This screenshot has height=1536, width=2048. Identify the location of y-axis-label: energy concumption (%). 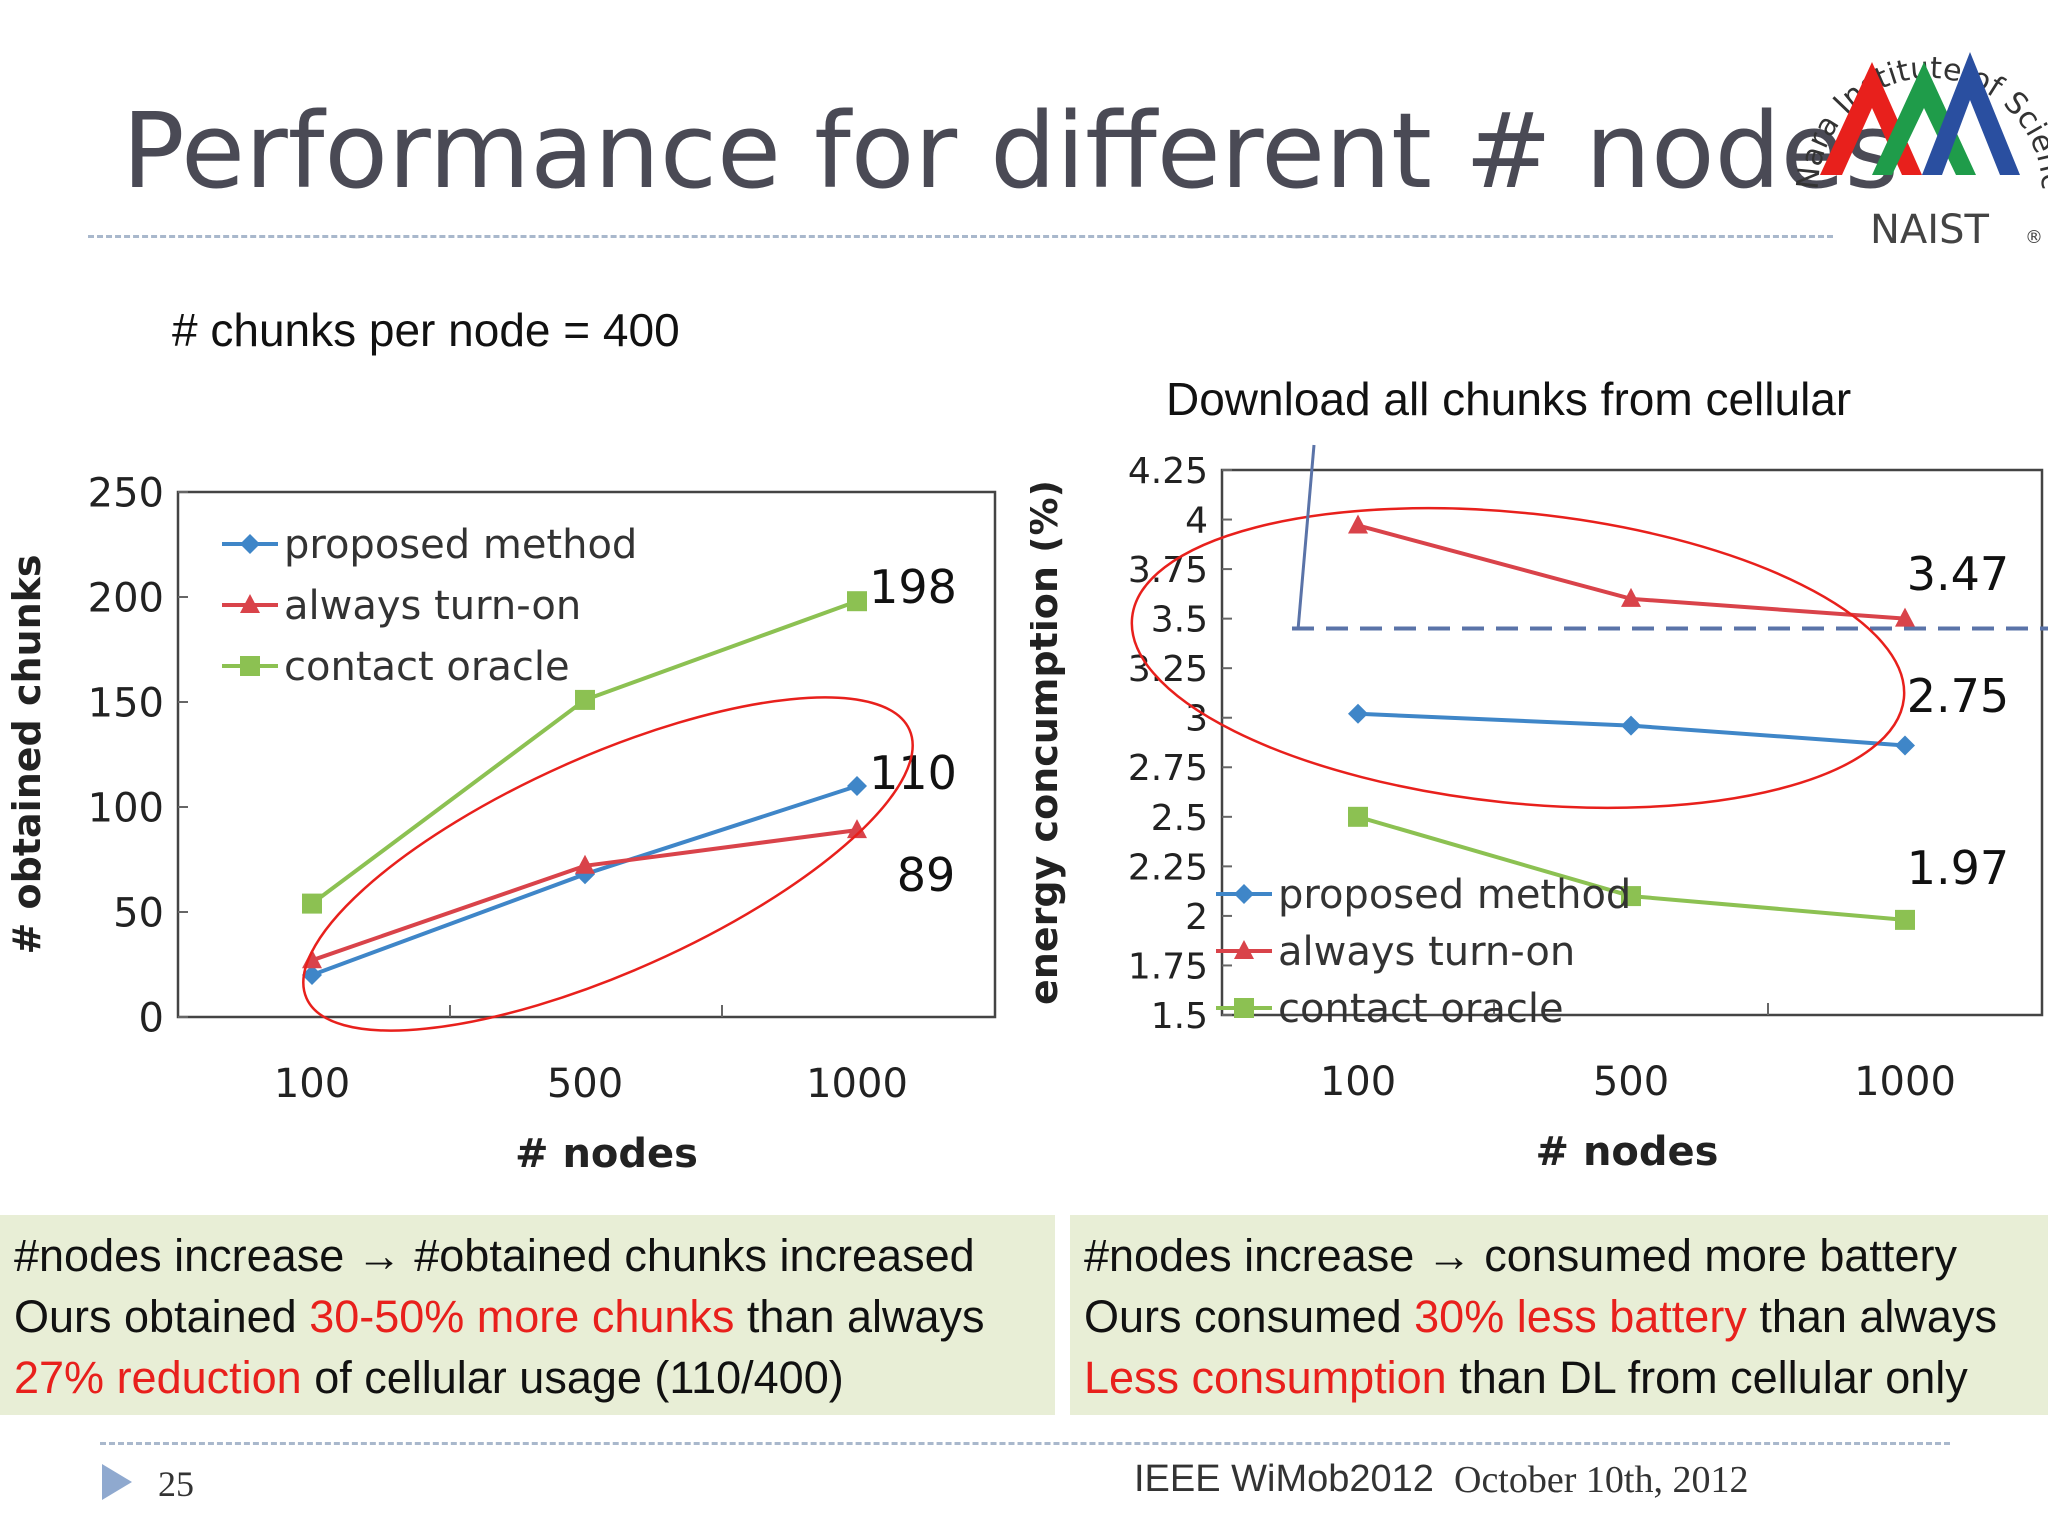
(1048, 742).